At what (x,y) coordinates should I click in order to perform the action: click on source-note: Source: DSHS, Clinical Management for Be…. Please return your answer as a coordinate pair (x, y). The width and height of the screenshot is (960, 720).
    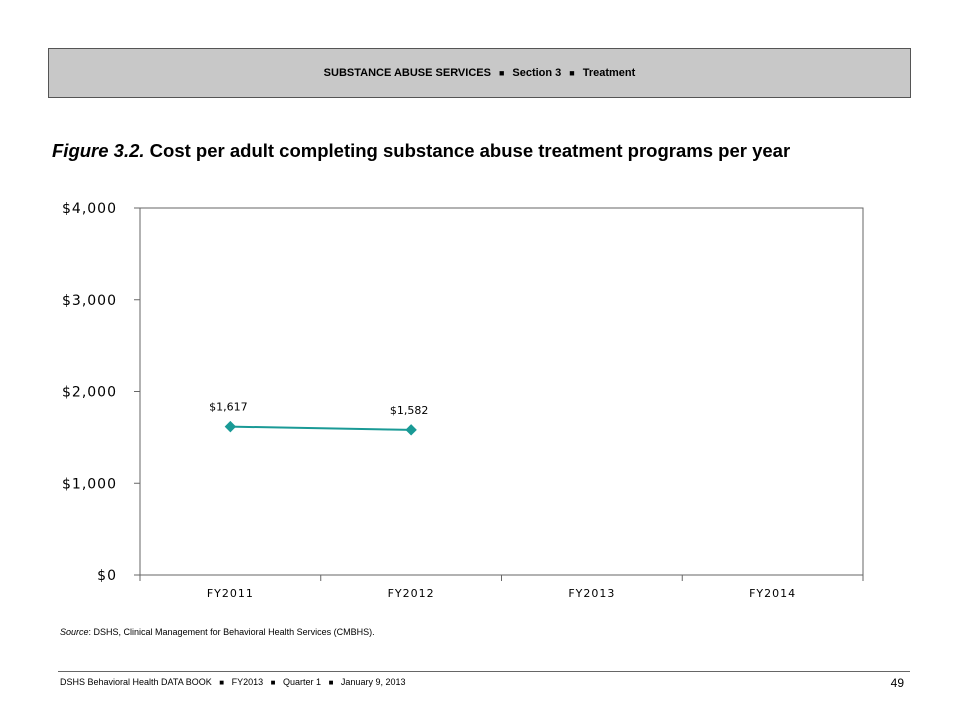
    Looking at the image, I should click on (217, 632).